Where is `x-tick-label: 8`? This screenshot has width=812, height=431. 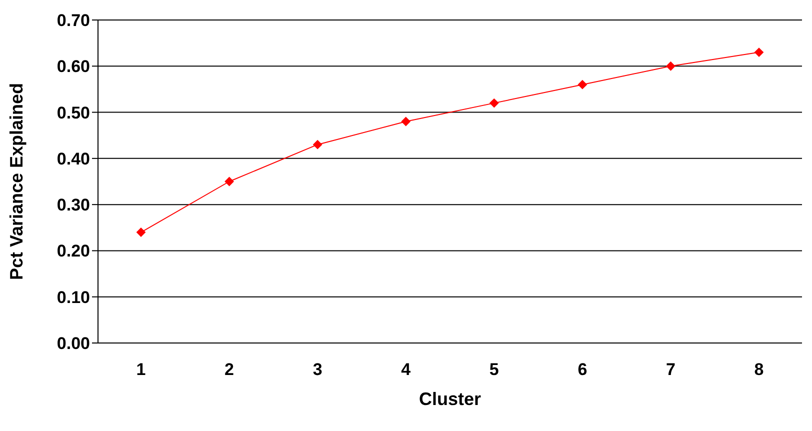
x-tick-label: 8 is located at coordinates (759, 370).